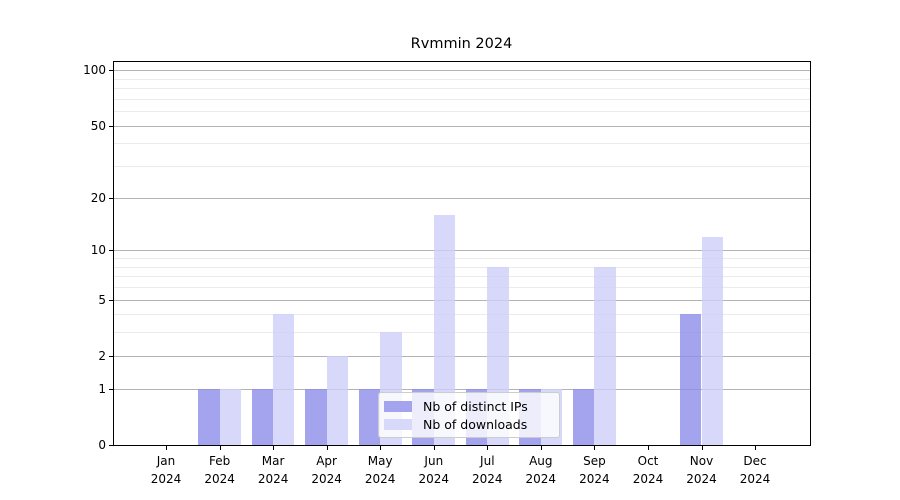 The image size is (900, 500). I want to click on legend-swatch-distinct-ips, so click(398, 406).